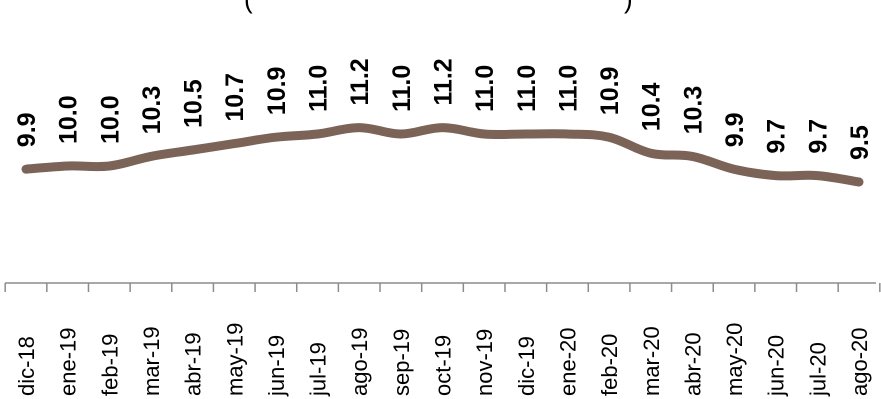 The width and height of the screenshot is (881, 399). I want to click on x-tick-label: mar-20, so click(651, 361).